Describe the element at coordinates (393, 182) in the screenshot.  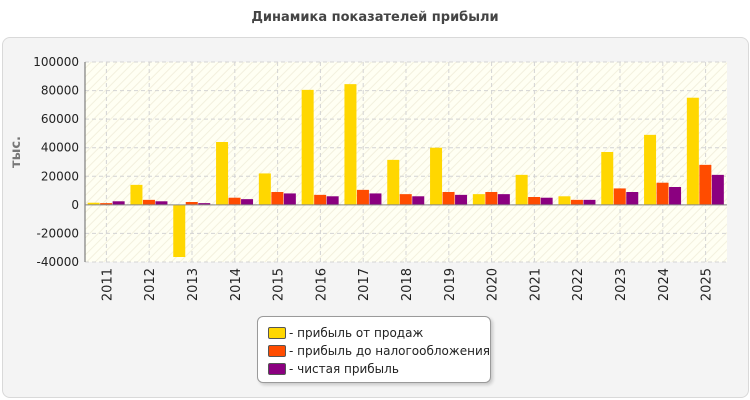
I see `bar-2018-s0` at that location.